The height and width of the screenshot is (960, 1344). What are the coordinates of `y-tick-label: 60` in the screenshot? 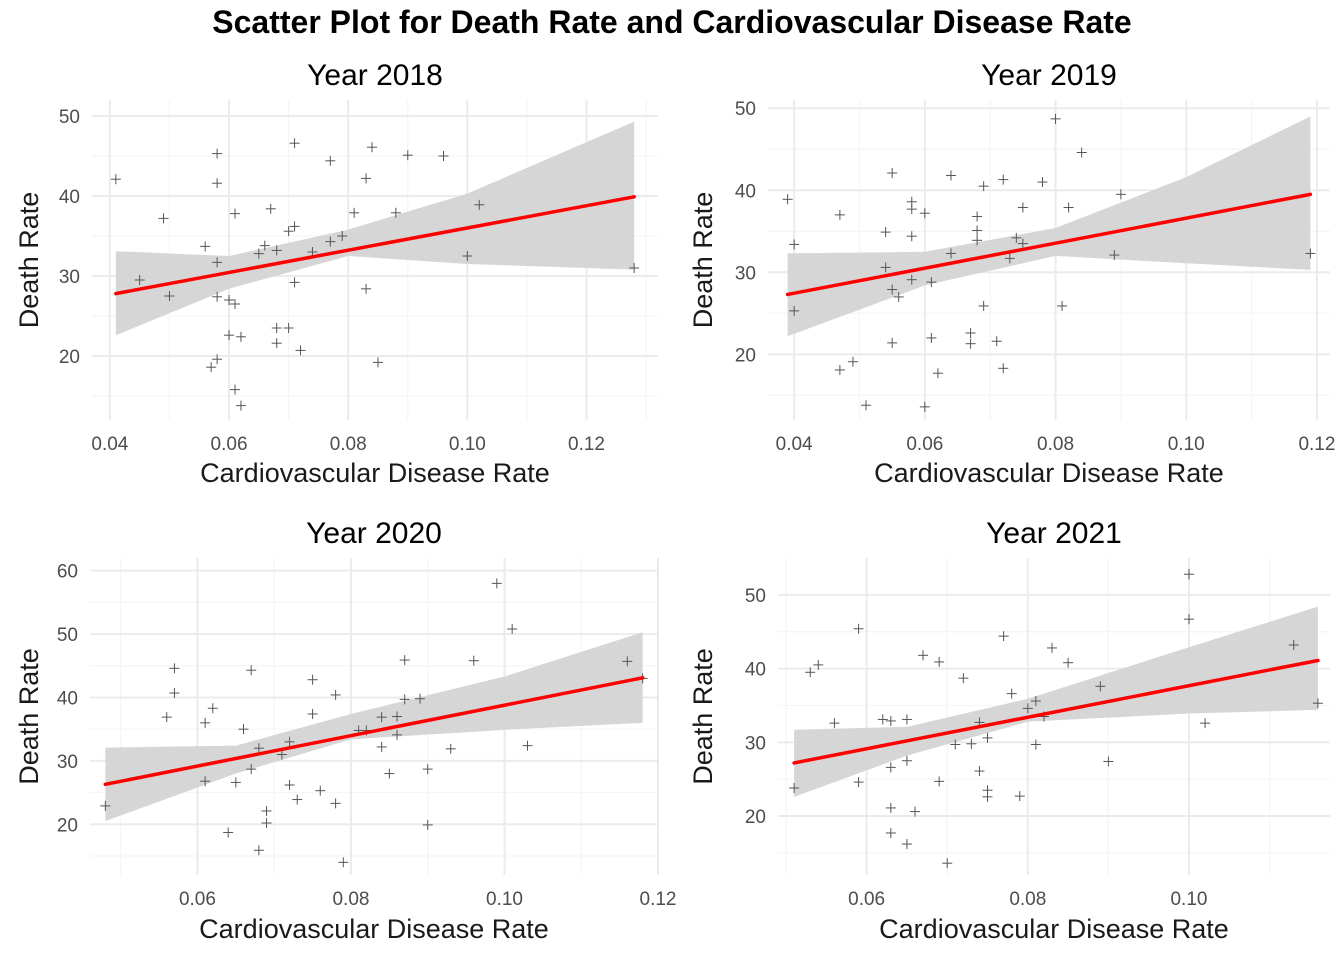 It's located at (67, 572).